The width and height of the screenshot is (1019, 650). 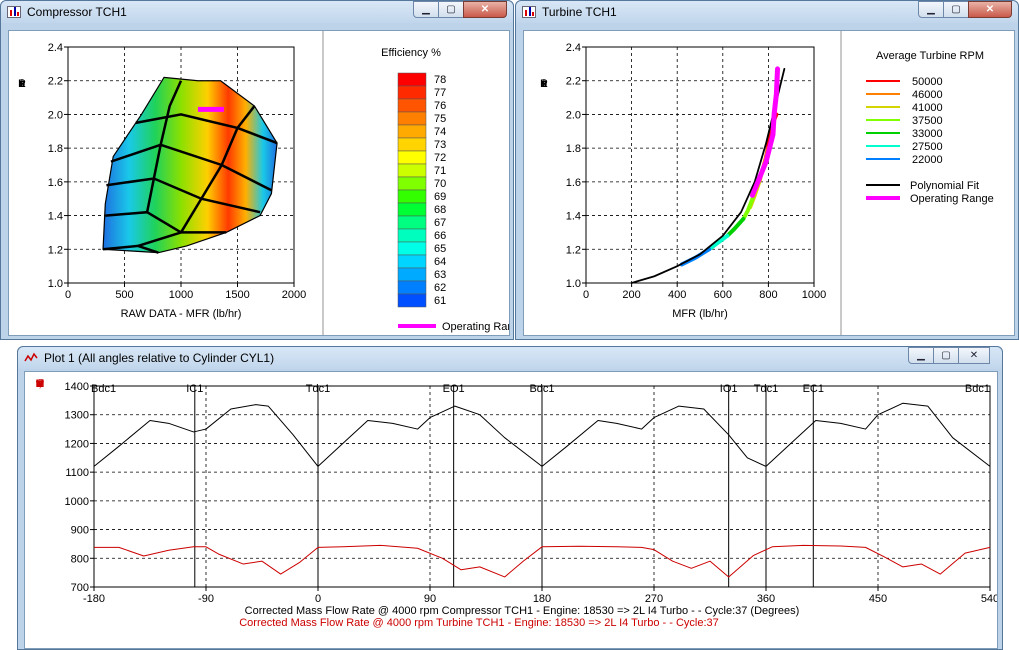 I want to click on legend-level: 73, so click(x=440, y=145).